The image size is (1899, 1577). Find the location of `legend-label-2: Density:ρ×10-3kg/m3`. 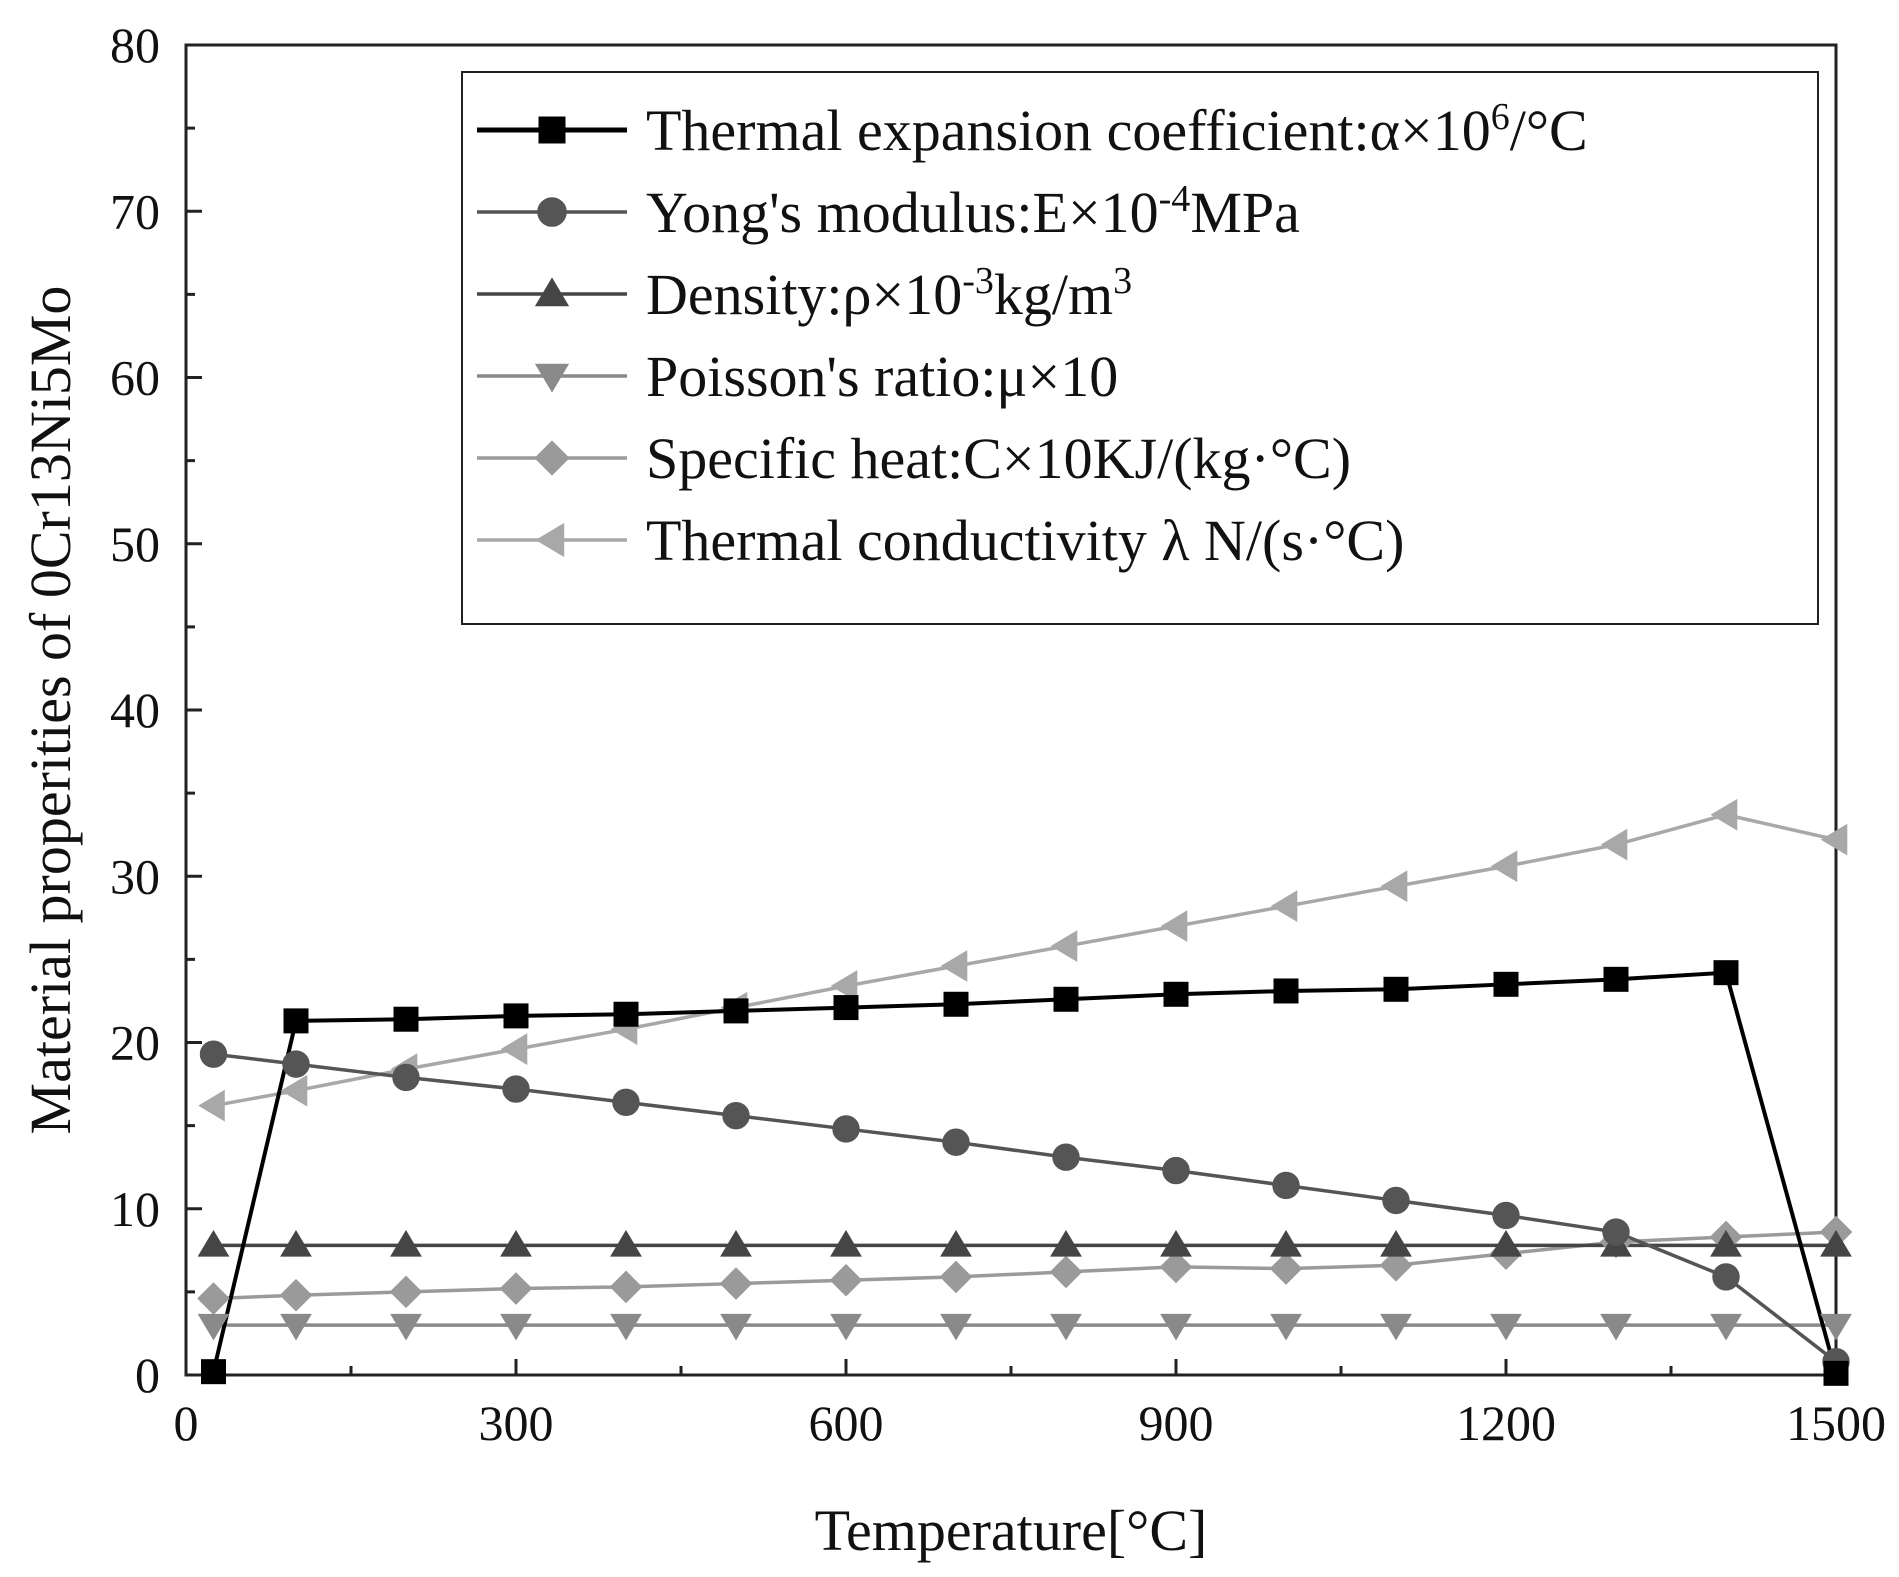

legend-label-2: Density:ρ×10-3kg/m3 is located at coordinates (889, 293).